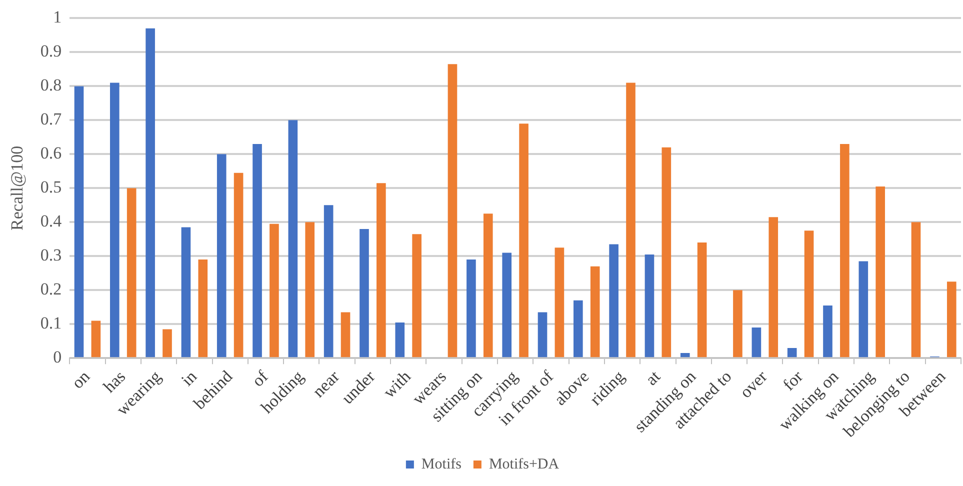 This screenshot has width=963, height=486. What do you see at coordinates (754, 384) in the screenshot?
I see `x-tick-label: over` at bounding box center [754, 384].